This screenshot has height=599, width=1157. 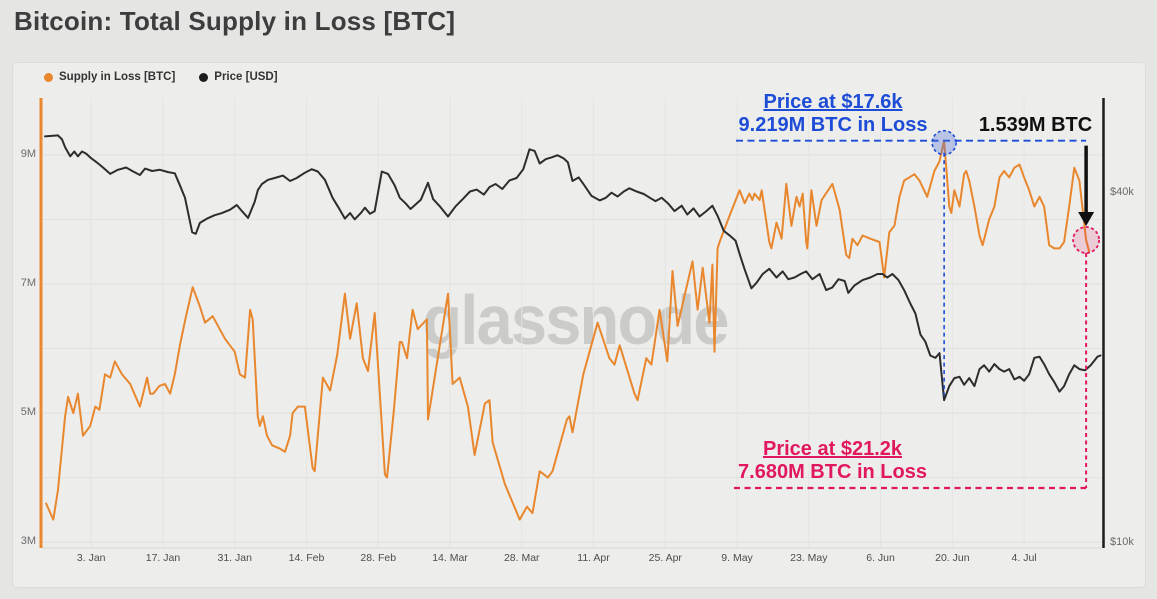 I want to click on legend: Supply in Loss [BTC] Price [USD], so click(x=161, y=77).